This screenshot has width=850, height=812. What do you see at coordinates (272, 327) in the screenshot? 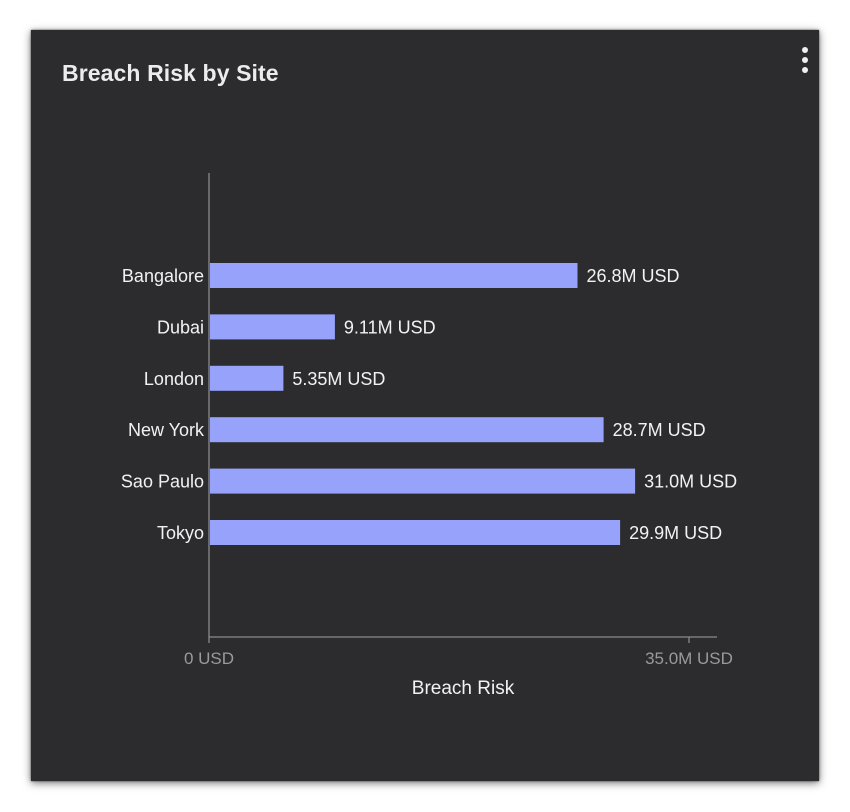
I see `bar-dubai` at bounding box center [272, 327].